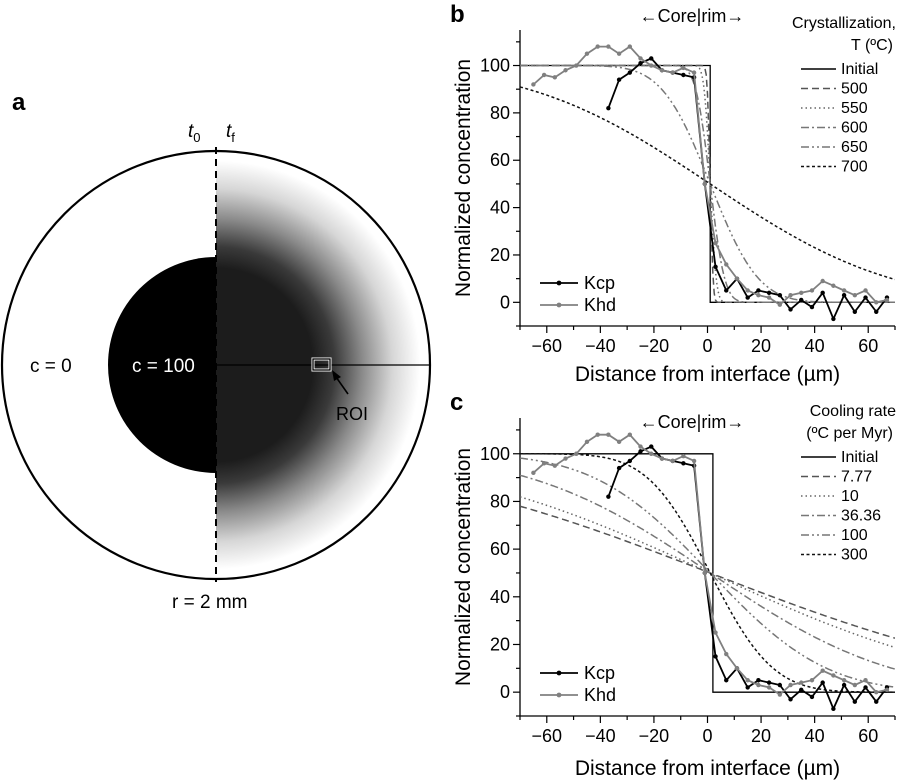 This screenshot has width=900, height=783. What do you see at coordinates (600, 305) in the screenshot?
I see `data-legend-entry-Khd: Khd` at bounding box center [600, 305].